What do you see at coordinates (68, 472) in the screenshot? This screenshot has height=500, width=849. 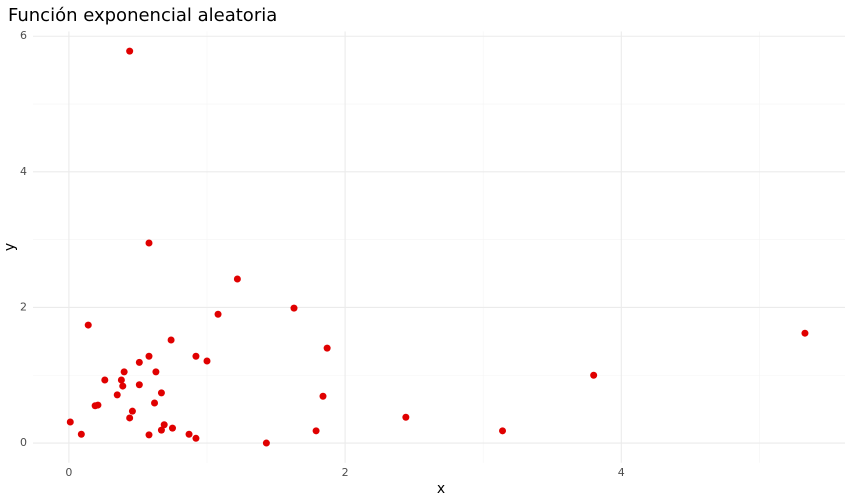 I see `x-tick-label: 0` at bounding box center [68, 472].